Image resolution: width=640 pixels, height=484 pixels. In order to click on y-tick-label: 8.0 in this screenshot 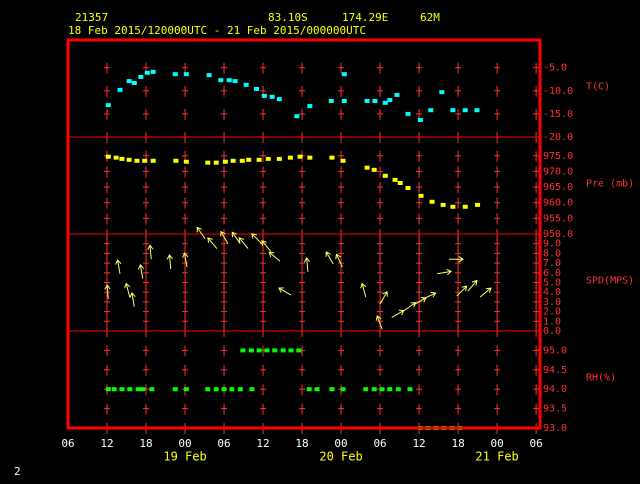, I will do `click(552, 253)`.